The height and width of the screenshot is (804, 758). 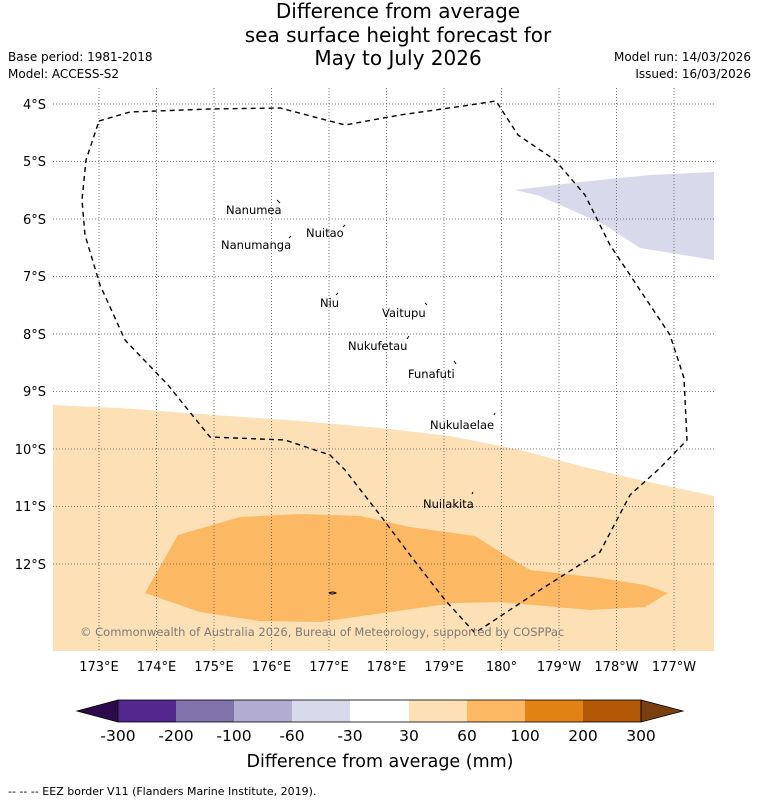 What do you see at coordinates (614, 216) in the screenshot?
I see `anomaly-region-minus60-minus30` at bounding box center [614, 216].